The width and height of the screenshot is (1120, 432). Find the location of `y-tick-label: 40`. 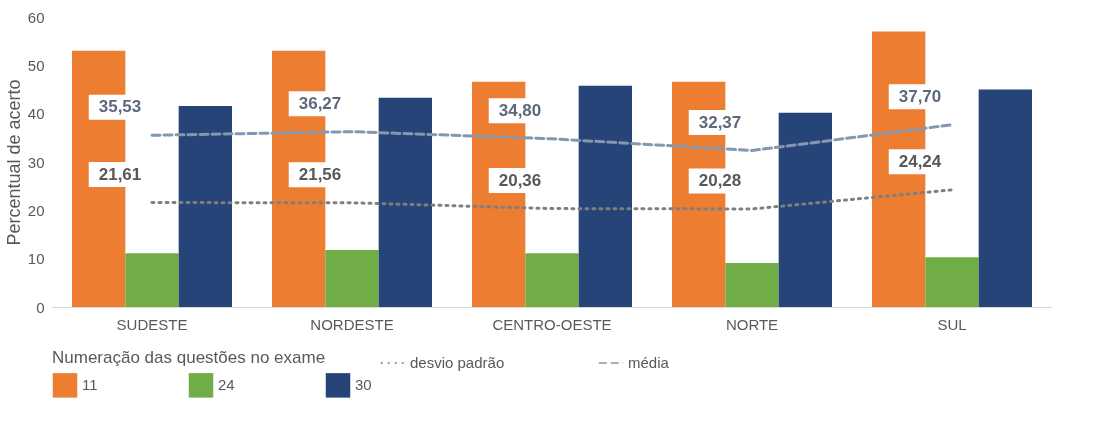

y-tick-label: 40 is located at coordinates (36, 114).